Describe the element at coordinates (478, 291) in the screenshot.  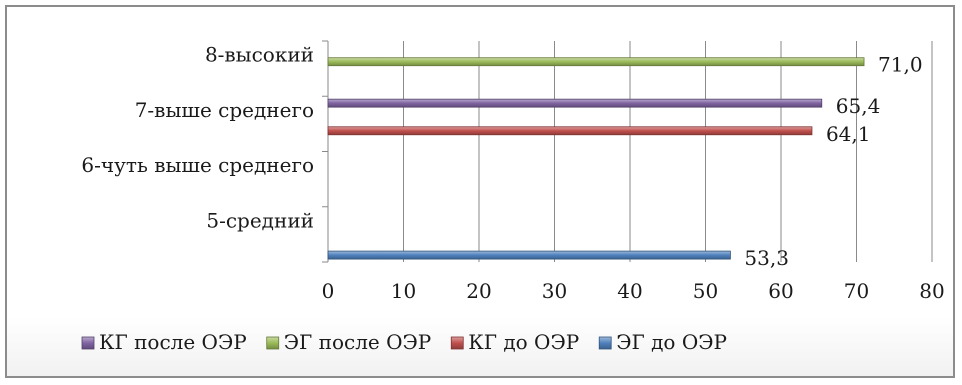
I see `x-tick-label: 20` at that location.